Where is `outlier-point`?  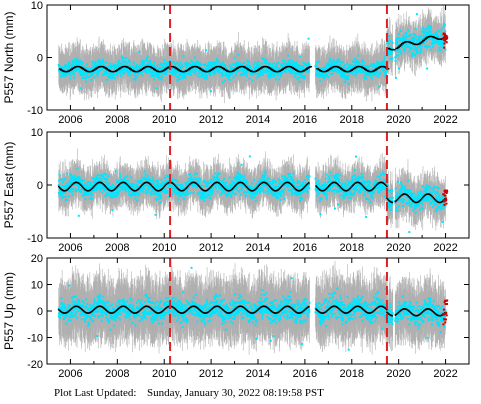 outlier-point is located at coordinates (427, 68).